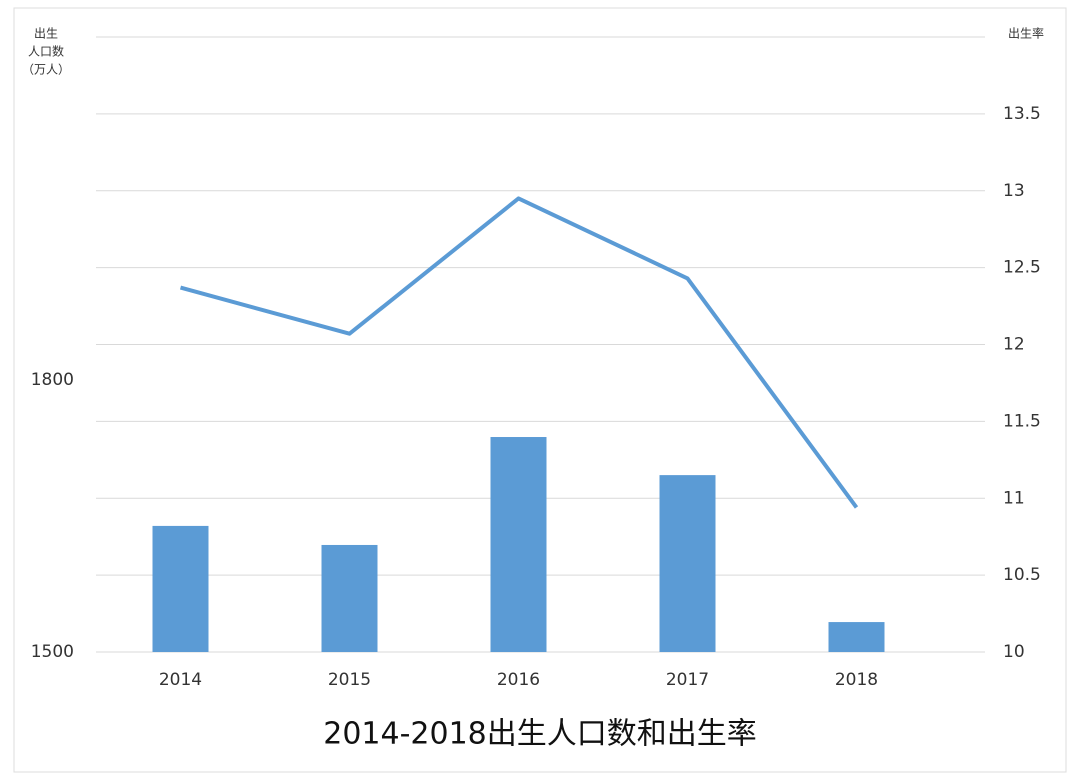 The height and width of the screenshot is (782, 1080). Describe the element at coordinates (518, 680) in the screenshot. I see `x-tick-label: 2016` at that location.